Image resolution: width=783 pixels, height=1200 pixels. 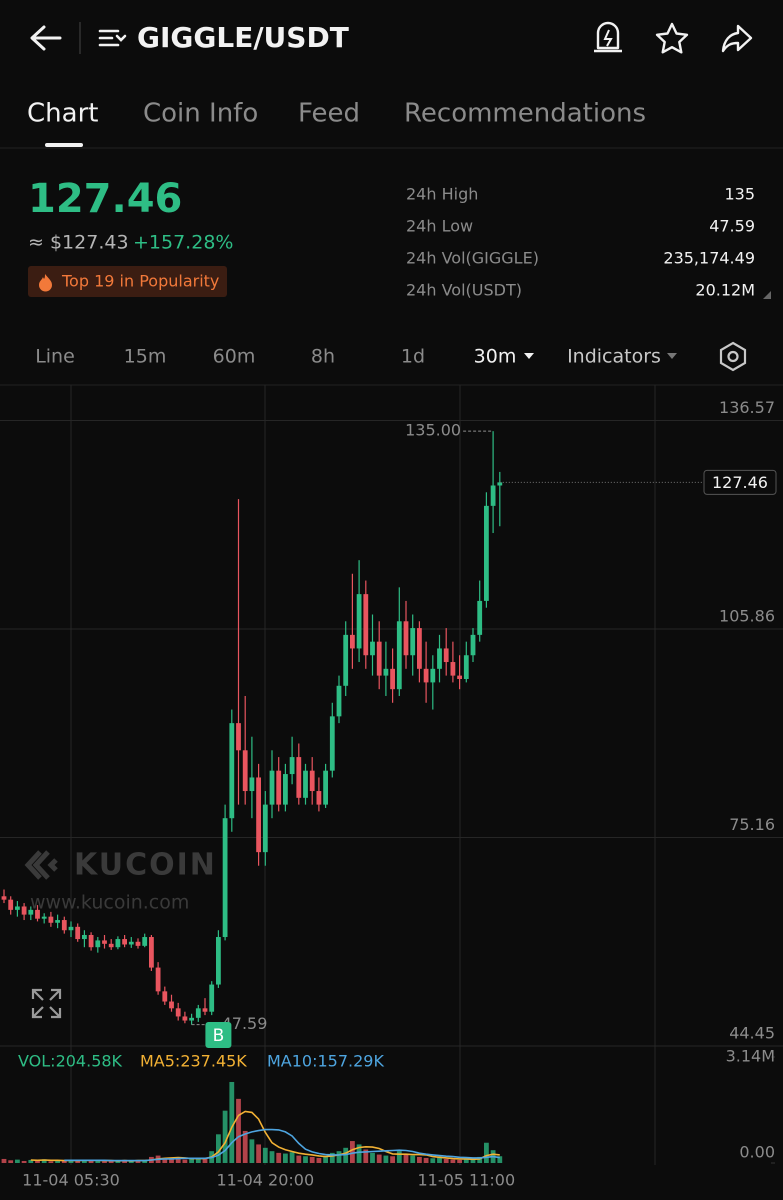 I want to click on last-price: 127.46, so click(x=105, y=199).